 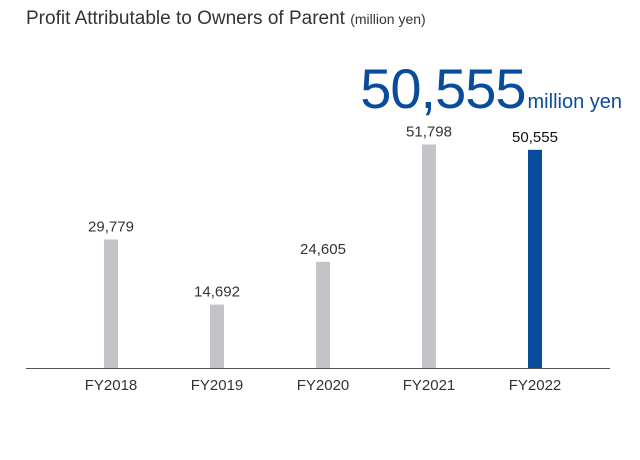 I want to click on value-label-FY2019: 14,692, so click(x=217, y=292).